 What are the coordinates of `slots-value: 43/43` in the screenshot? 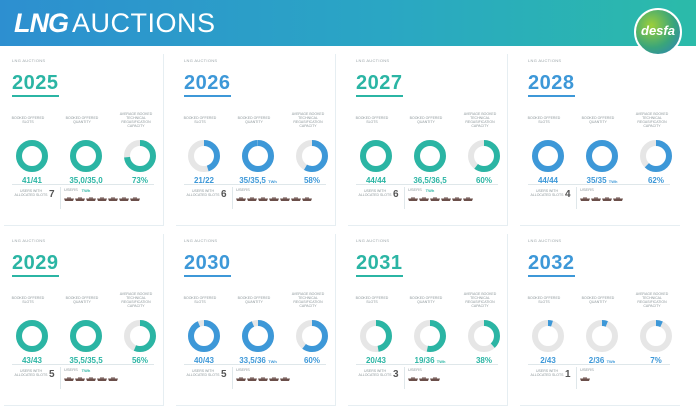 It's located at (32, 360).